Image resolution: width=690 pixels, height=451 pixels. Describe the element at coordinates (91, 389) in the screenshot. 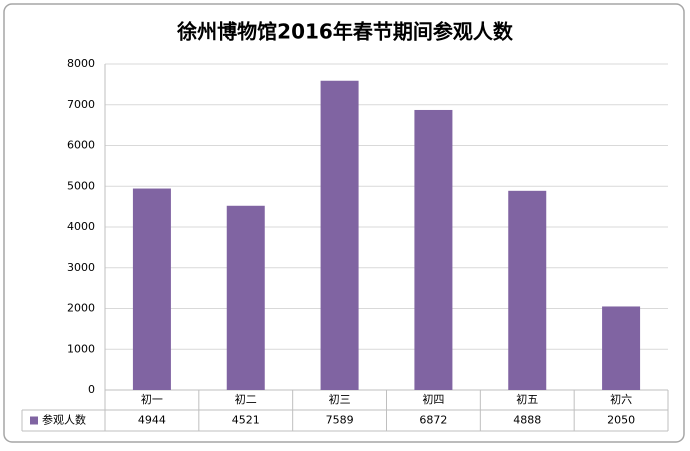

I see `y-tick-label: 0` at that location.